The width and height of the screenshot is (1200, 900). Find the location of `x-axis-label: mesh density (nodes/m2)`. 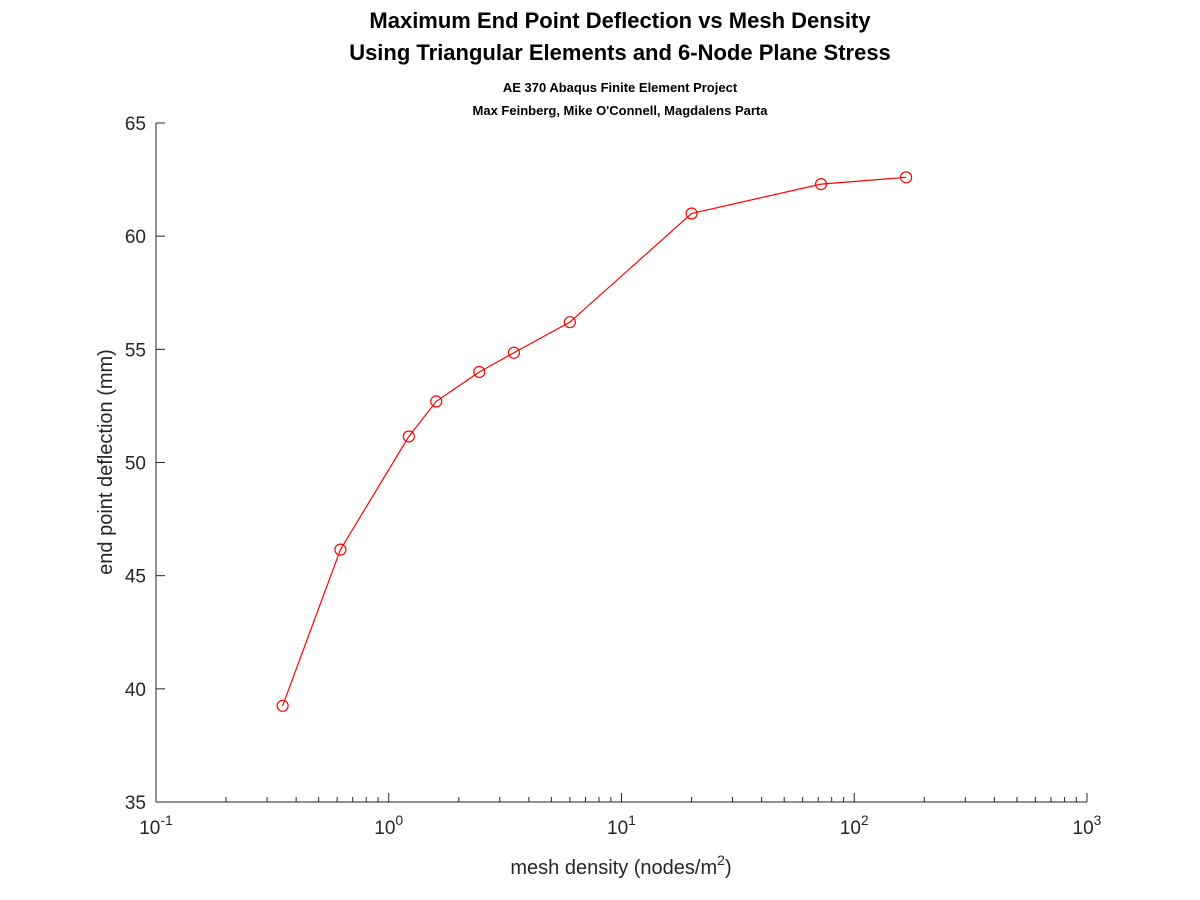

x-axis-label: mesh density (nodes/m2) is located at coordinates (620, 865).